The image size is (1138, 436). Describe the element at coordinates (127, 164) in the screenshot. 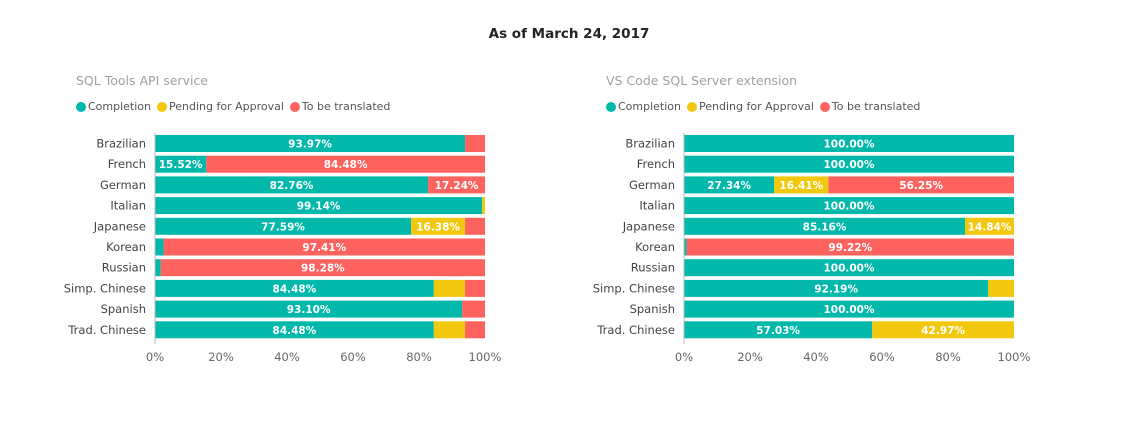

I see `category-label: French` at that location.